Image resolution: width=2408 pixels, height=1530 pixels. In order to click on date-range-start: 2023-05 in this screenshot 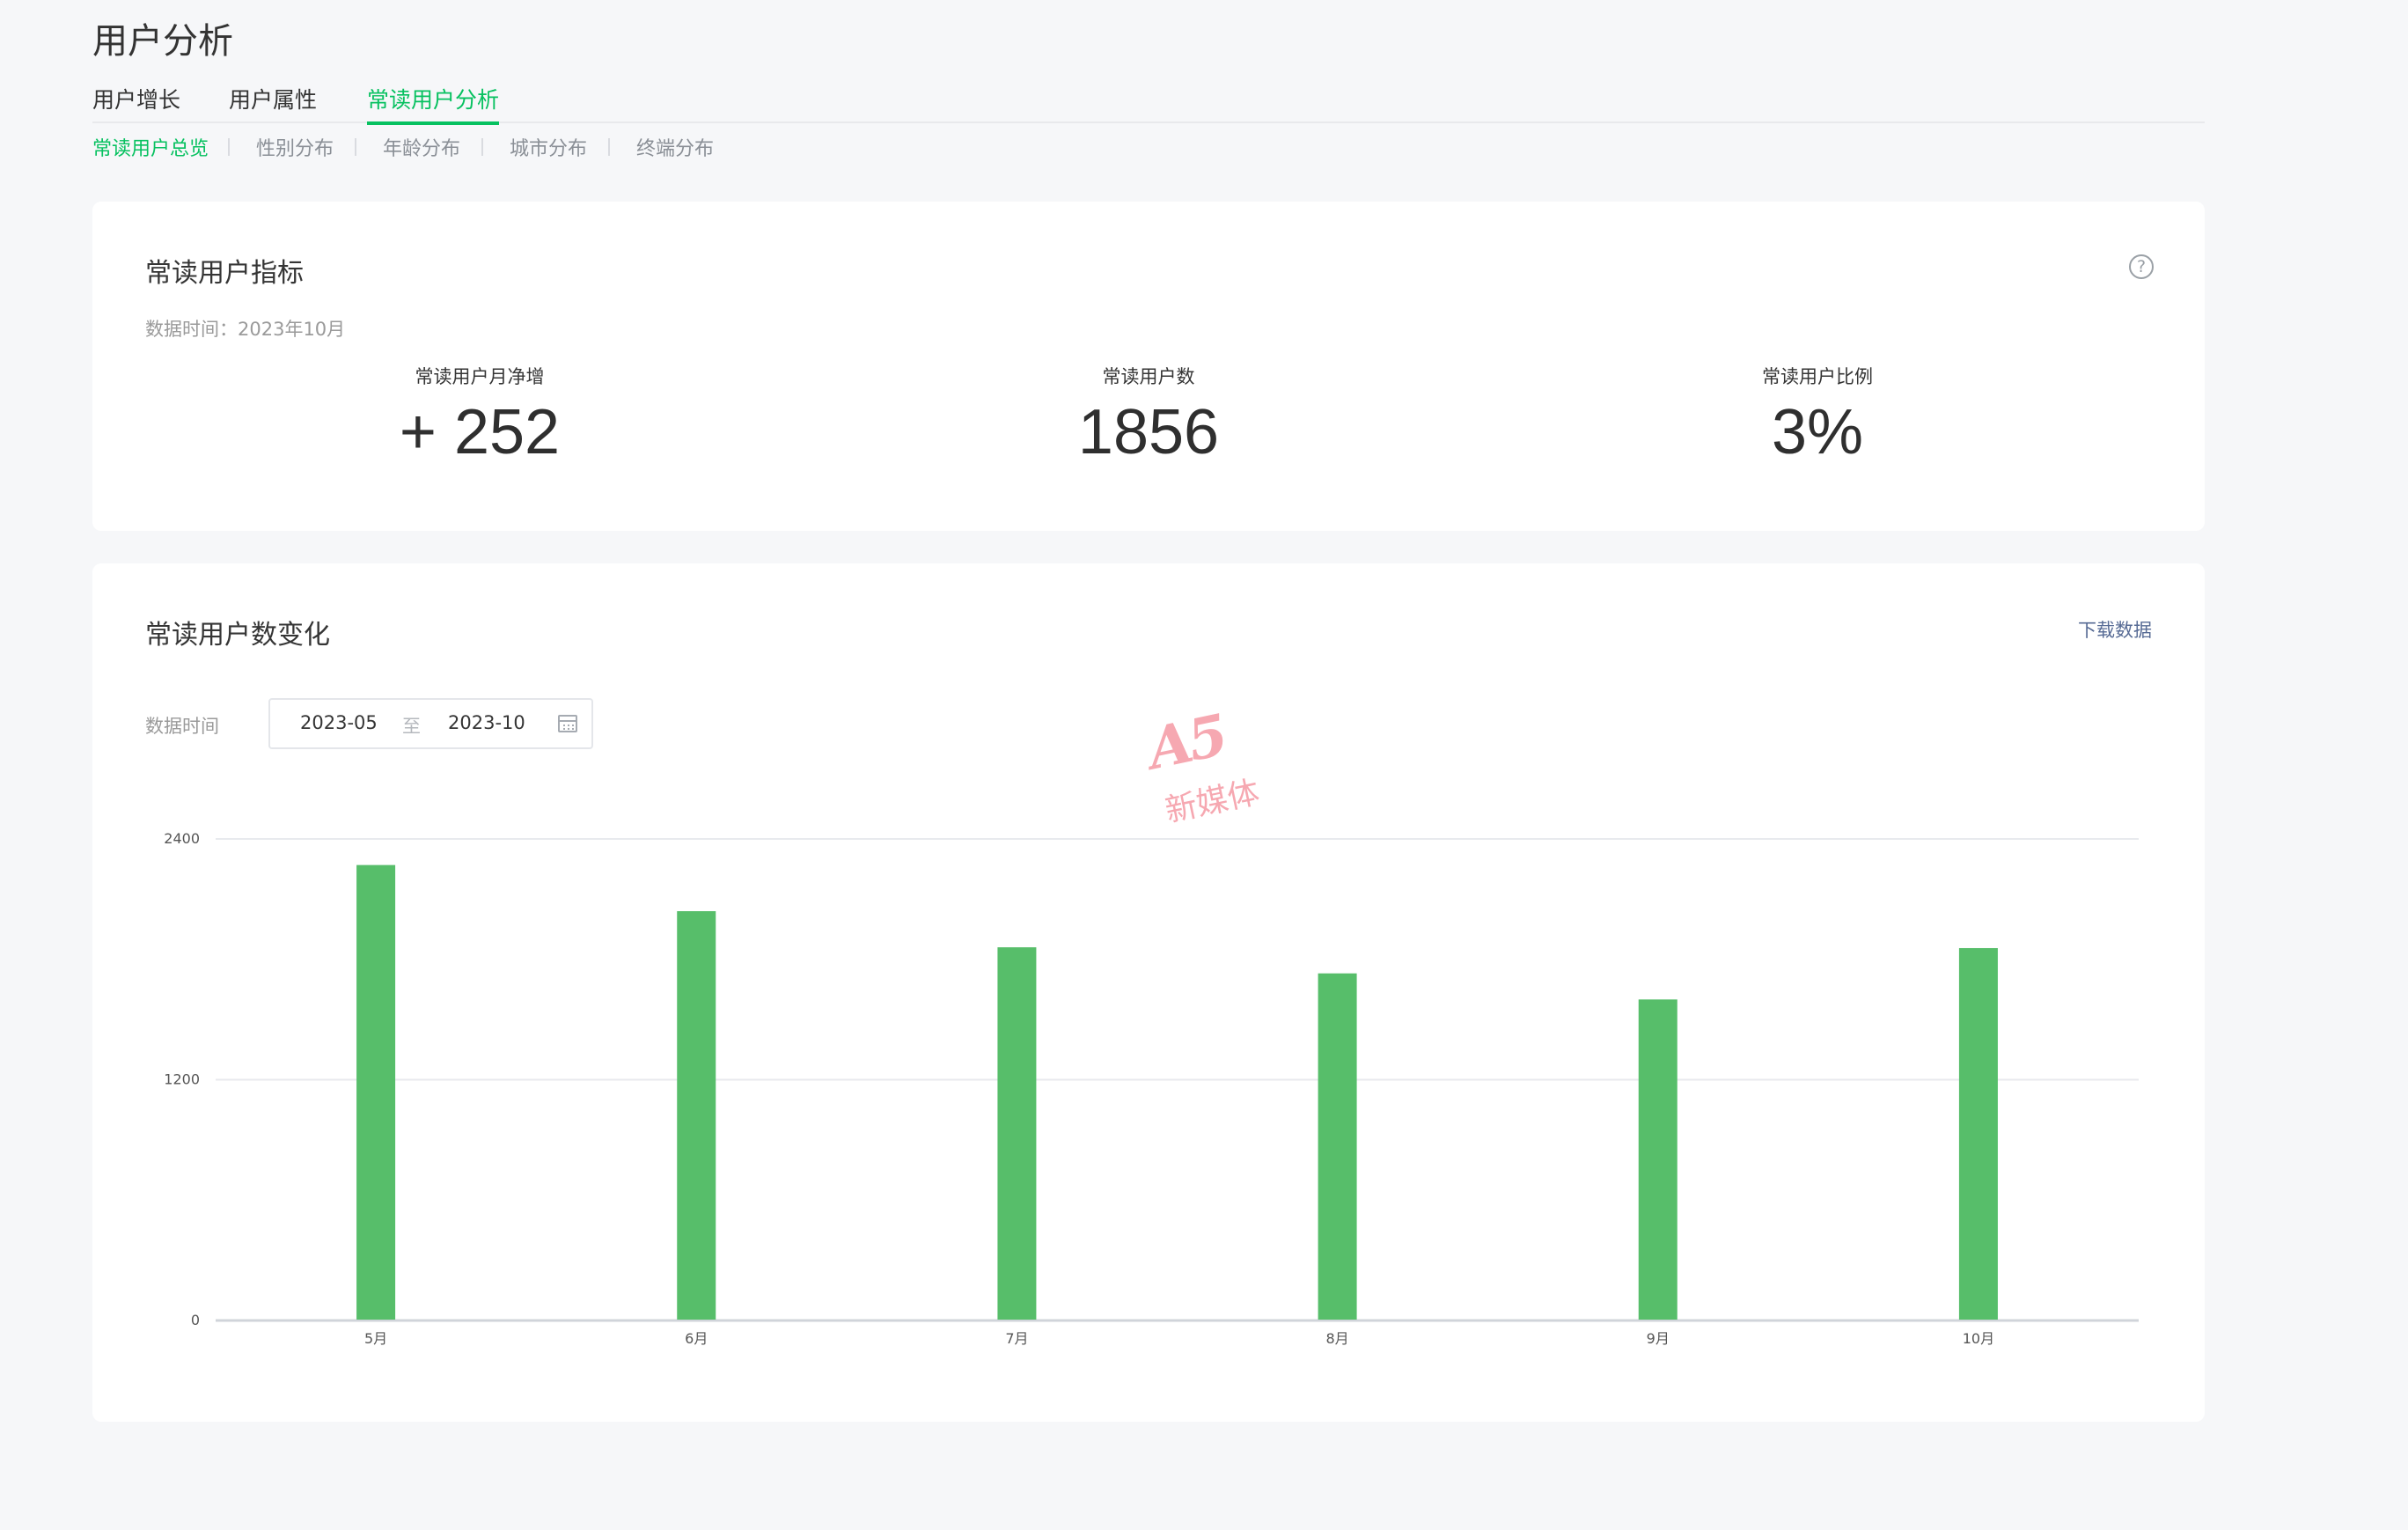, I will do `click(339, 722)`.